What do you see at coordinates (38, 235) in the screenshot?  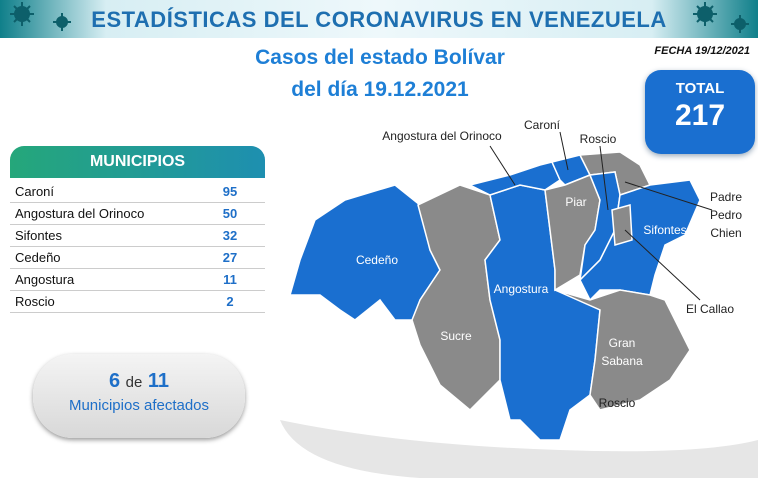 I see `municipio: Sifontes` at bounding box center [38, 235].